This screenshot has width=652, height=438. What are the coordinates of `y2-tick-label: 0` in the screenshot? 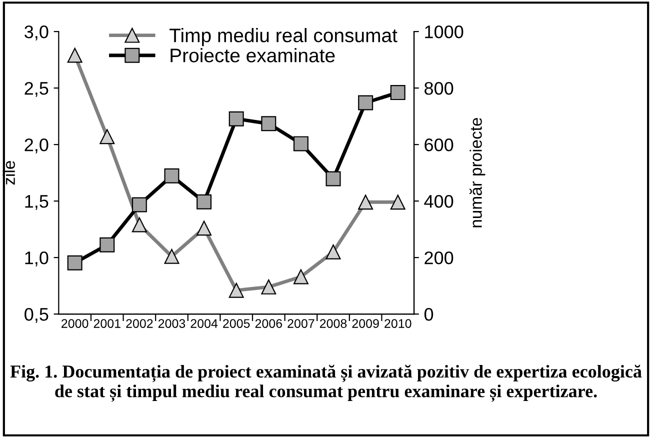 It's located at (429, 314).